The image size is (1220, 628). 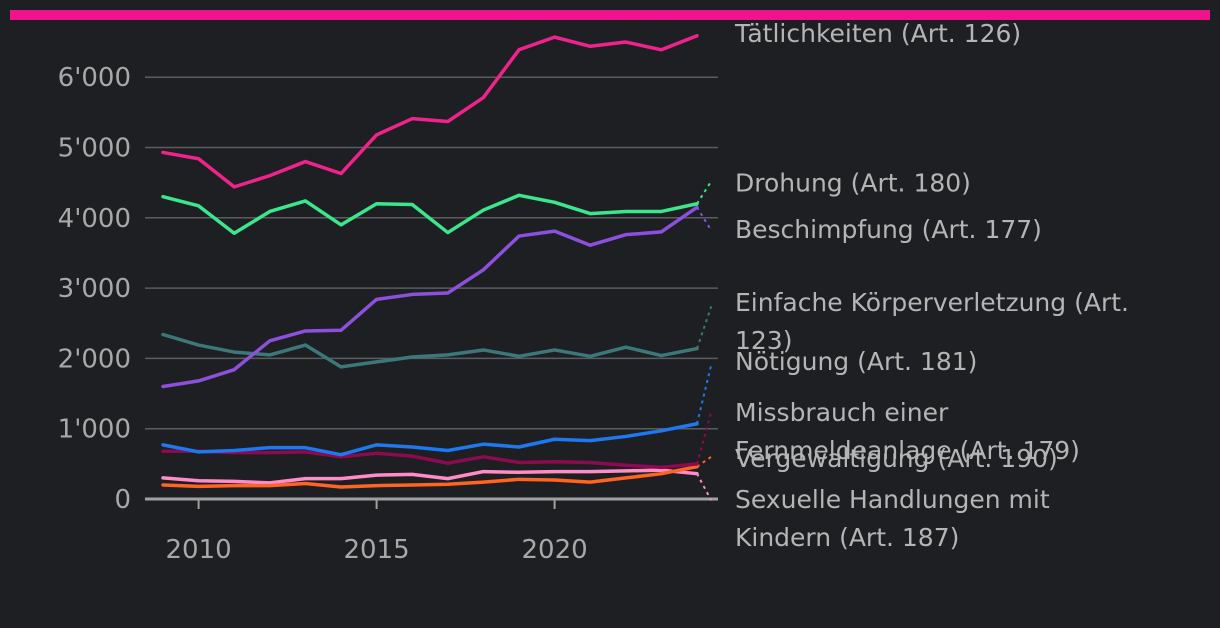 What do you see at coordinates (94, 359) in the screenshot?
I see `y-tick-label: 2'000` at bounding box center [94, 359].